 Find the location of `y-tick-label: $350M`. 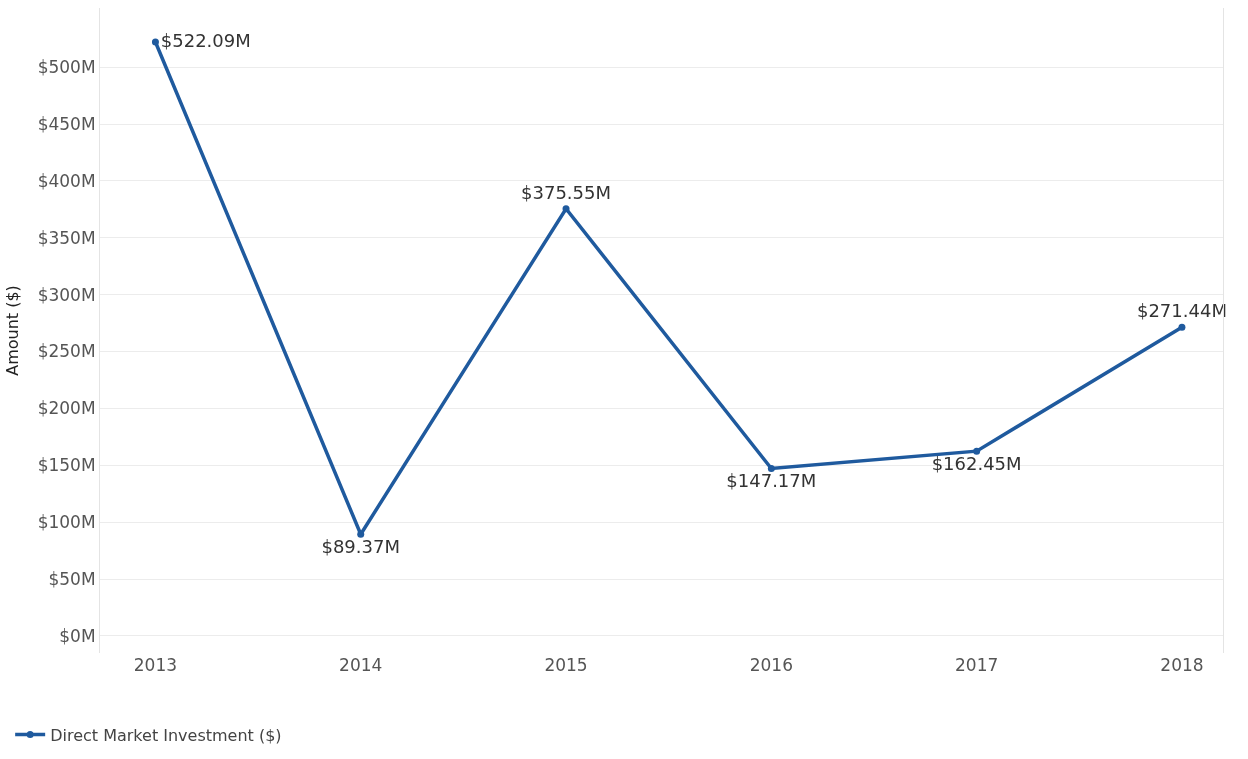

y-tick-label: $350M is located at coordinates (66, 237).